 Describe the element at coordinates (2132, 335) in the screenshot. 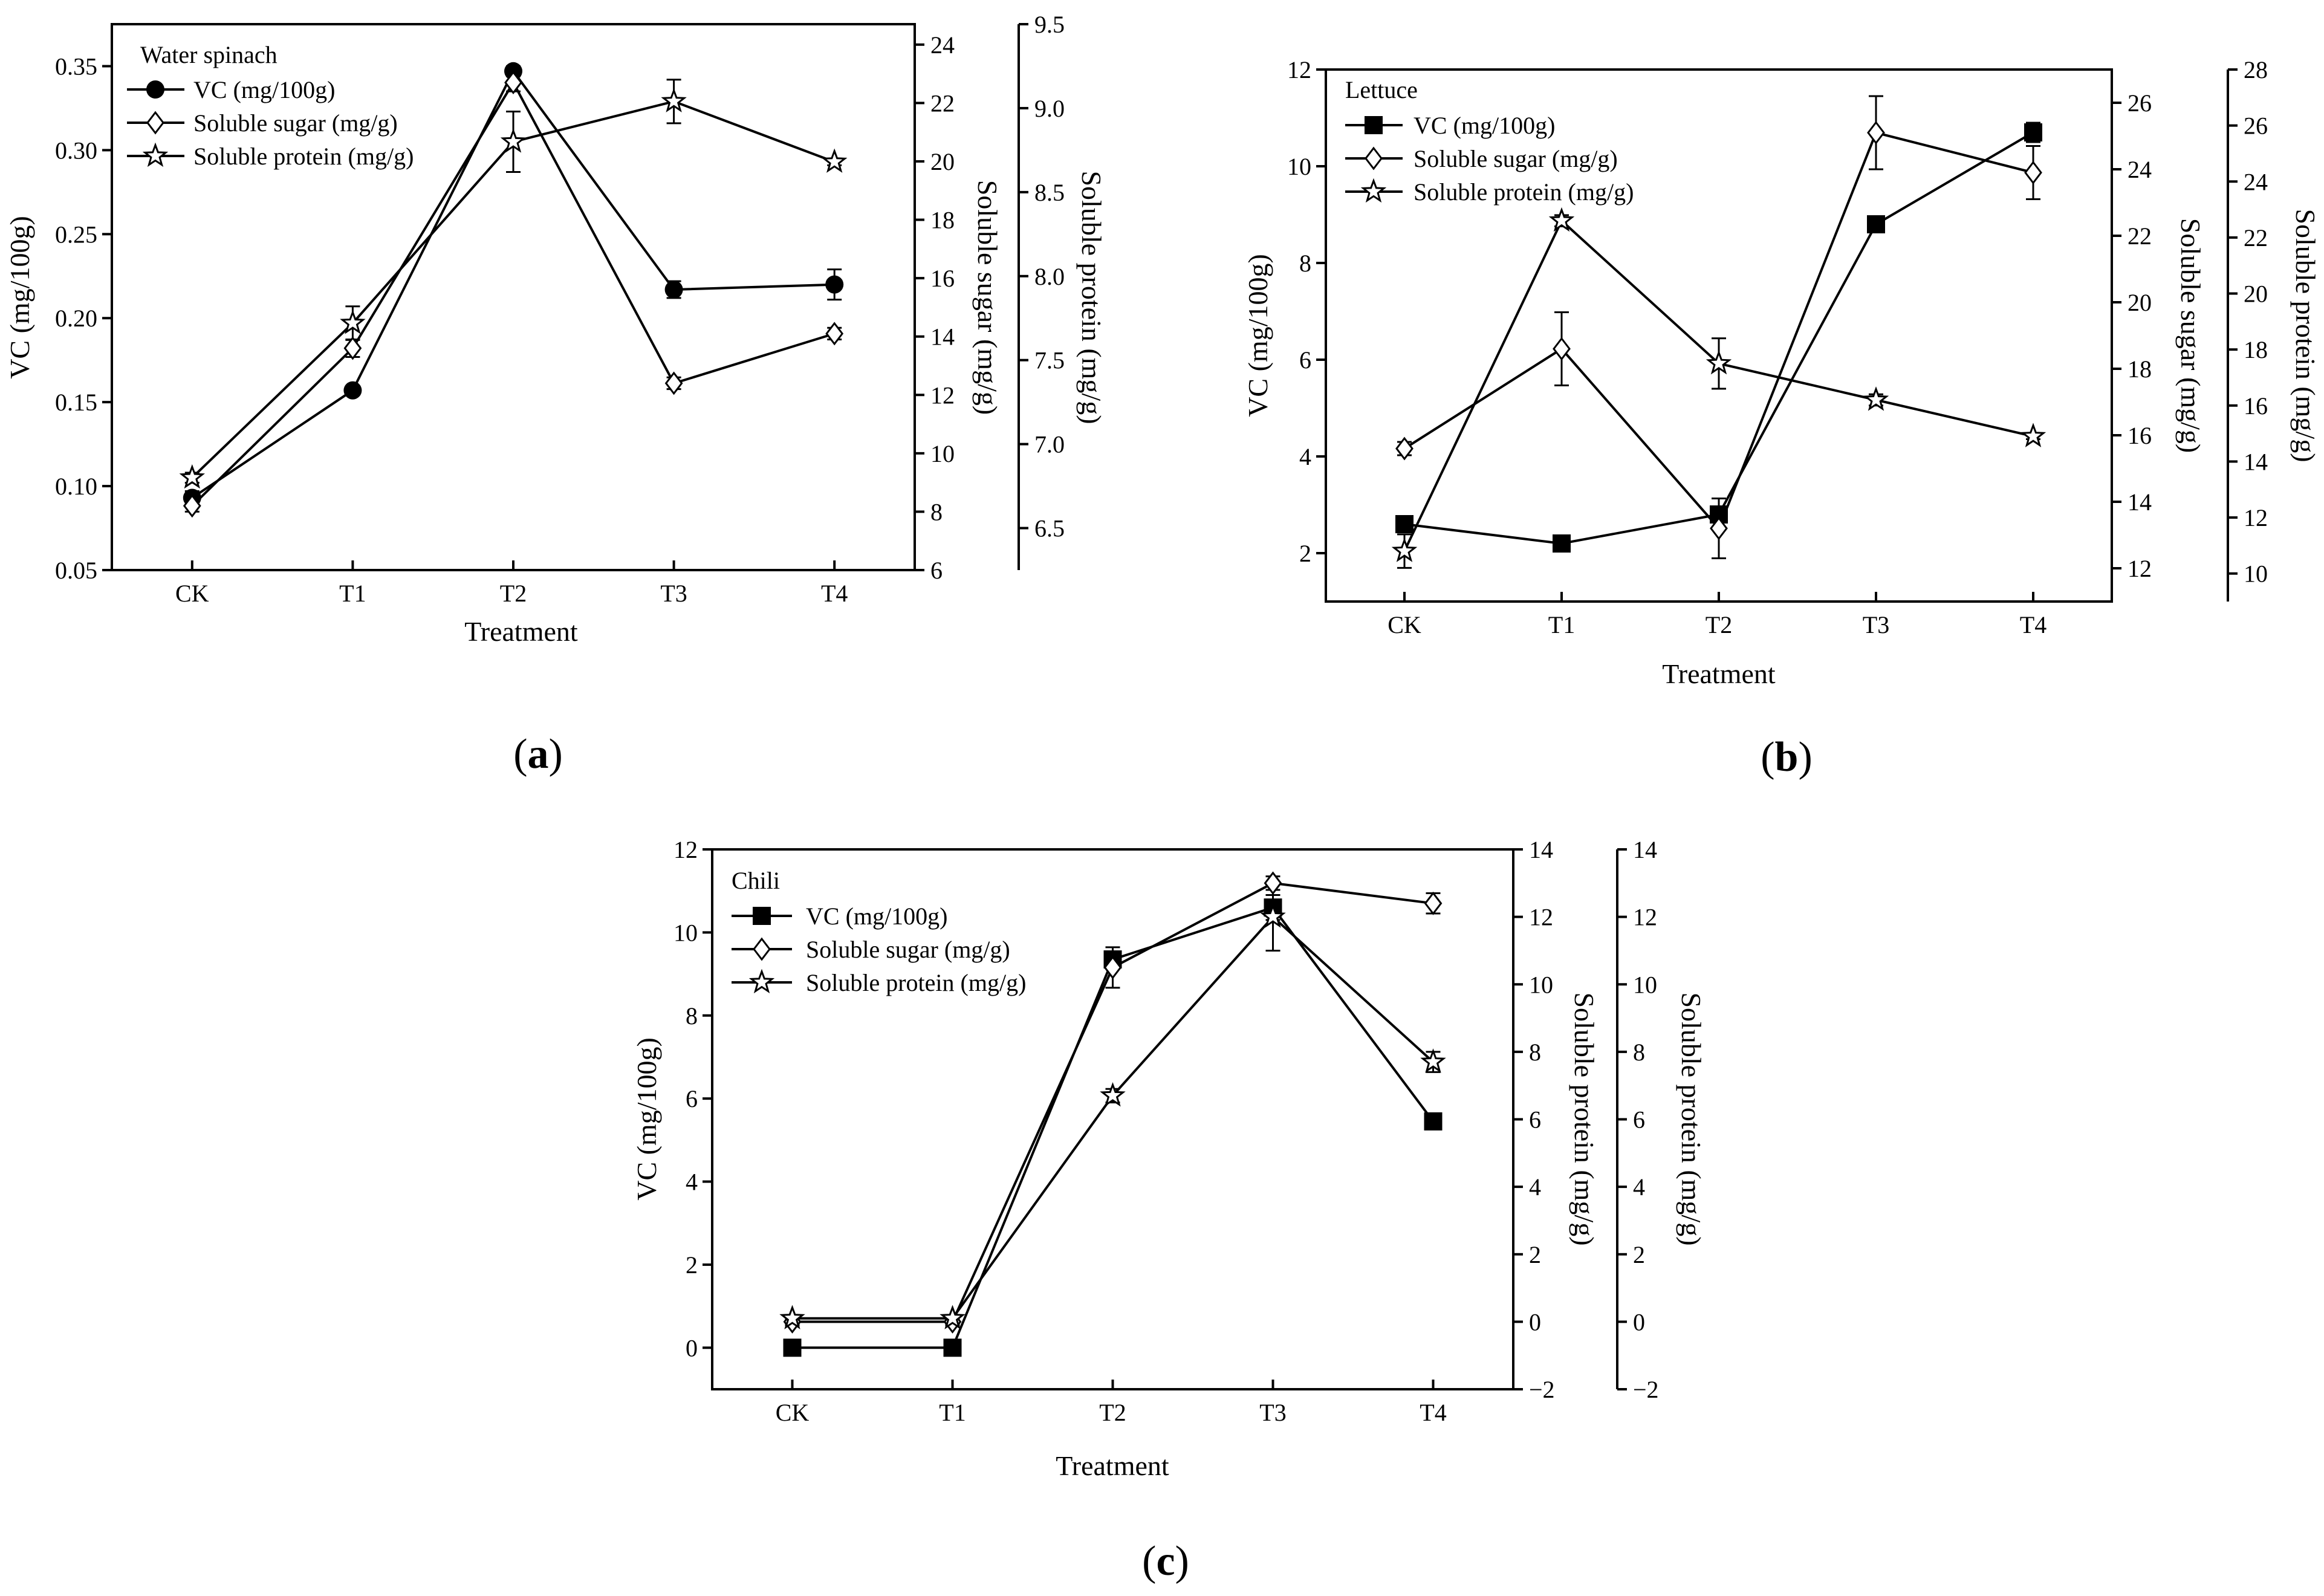

I see `axis-right: 12 14 16 18 20 22 24 26` at that location.